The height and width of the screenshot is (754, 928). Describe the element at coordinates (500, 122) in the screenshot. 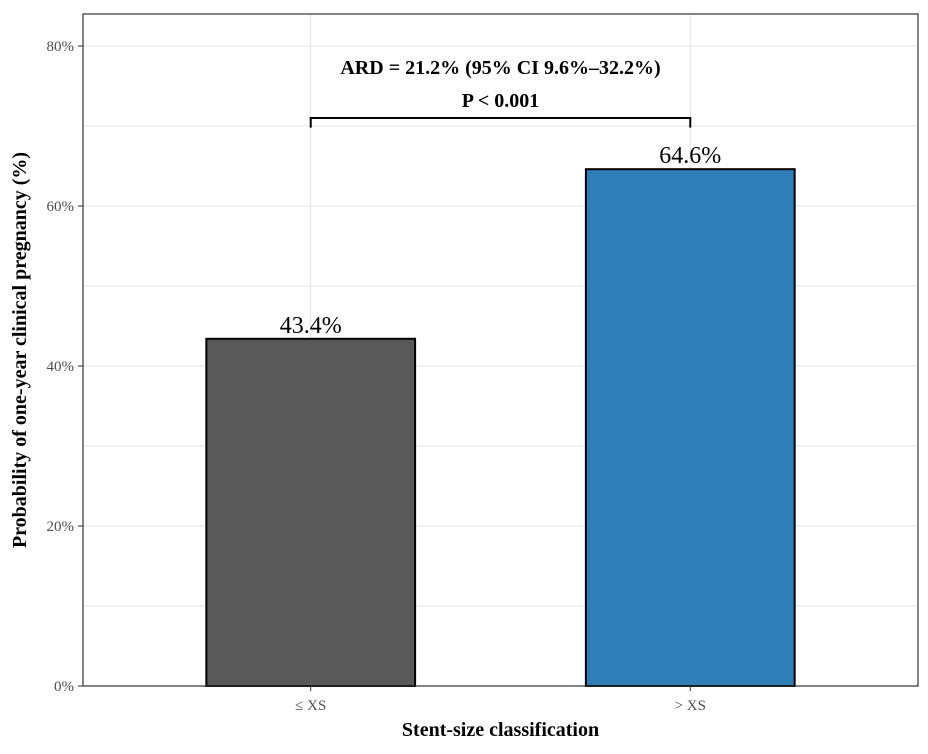

I see `significance-bracket` at that location.